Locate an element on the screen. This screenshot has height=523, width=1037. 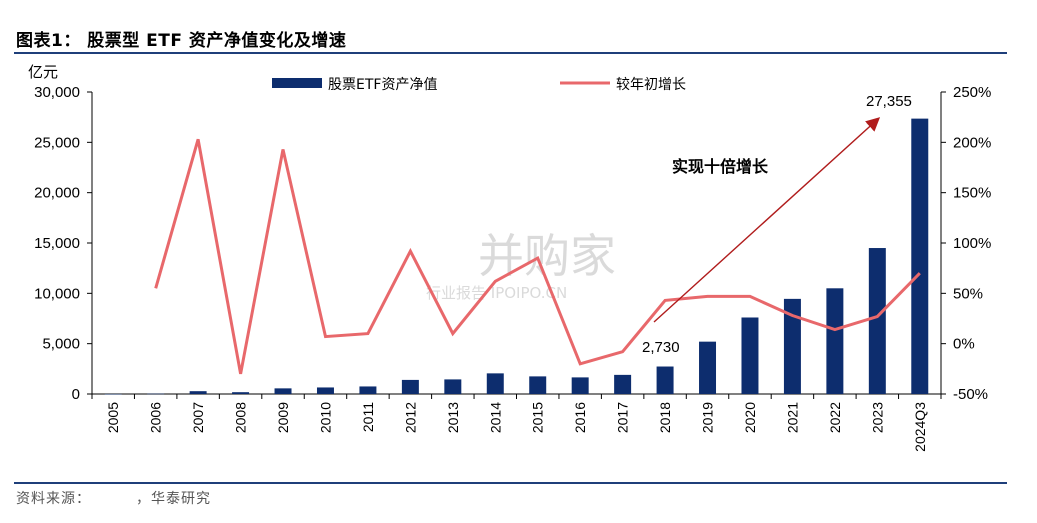
x-tick-label: 2024Q3 is located at coordinates (920, 427).